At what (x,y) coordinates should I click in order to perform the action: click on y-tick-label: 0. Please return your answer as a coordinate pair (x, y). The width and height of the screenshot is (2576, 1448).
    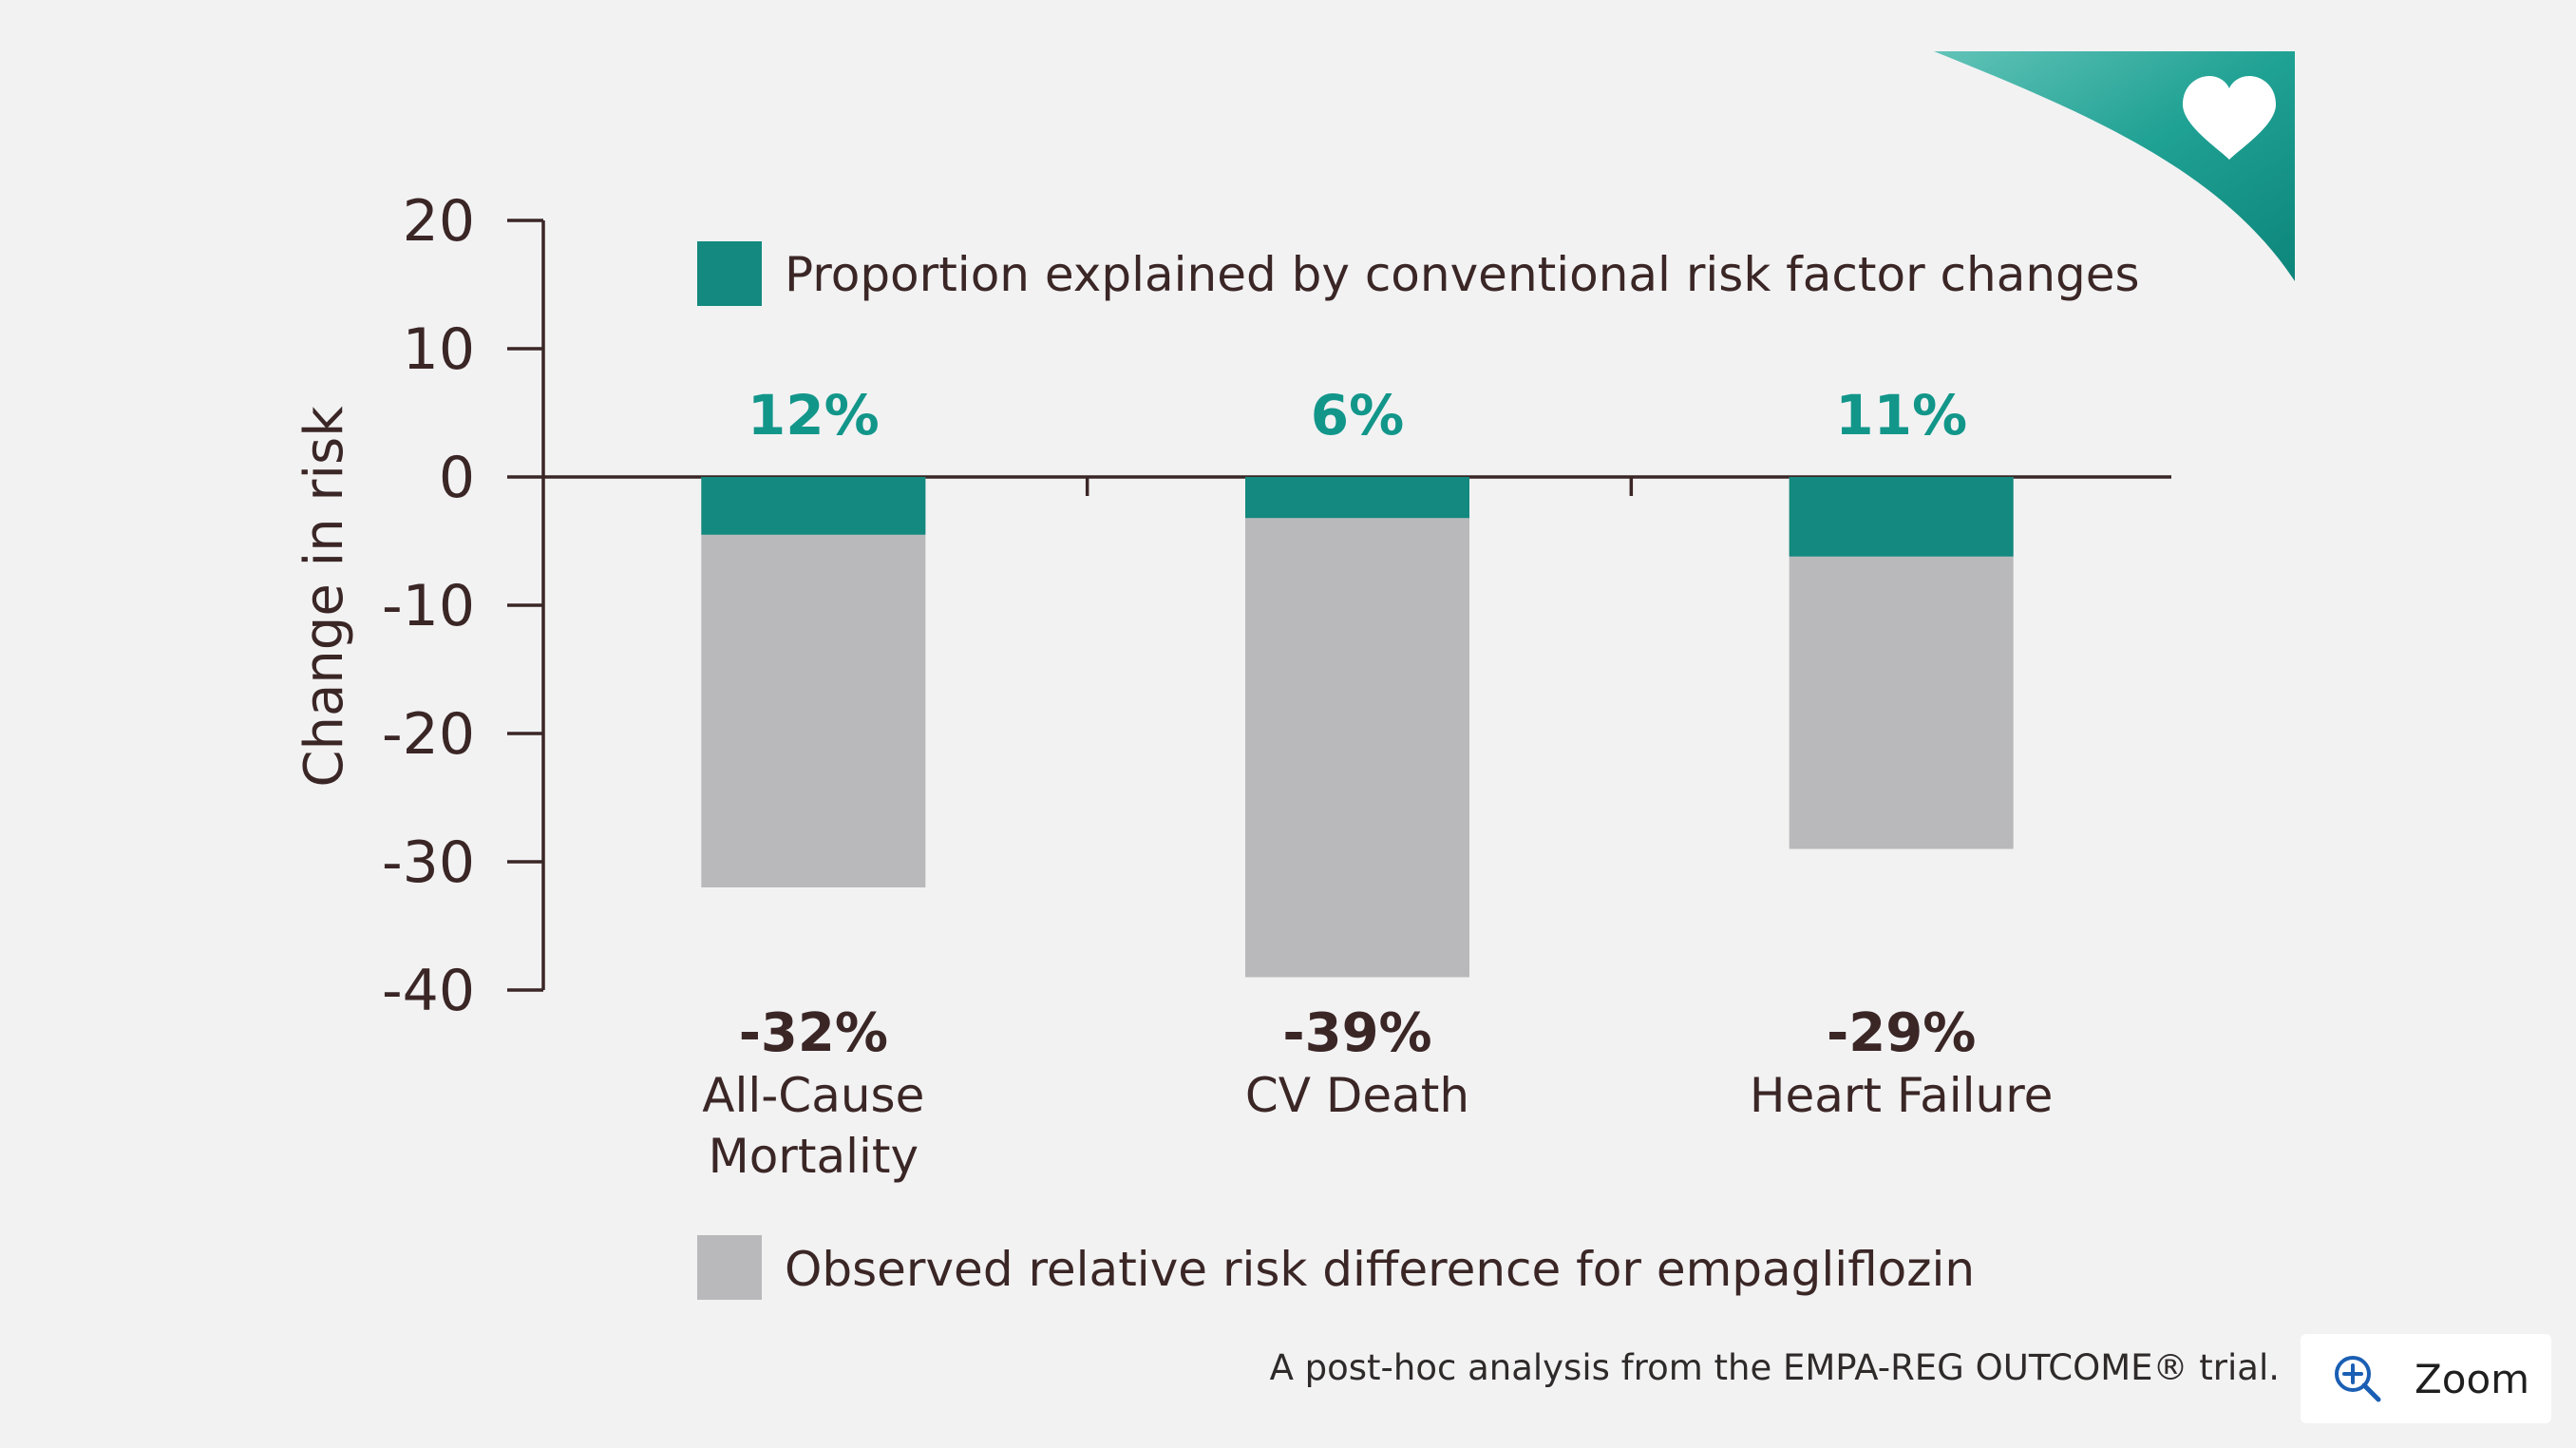
    Looking at the image, I should click on (457, 478).